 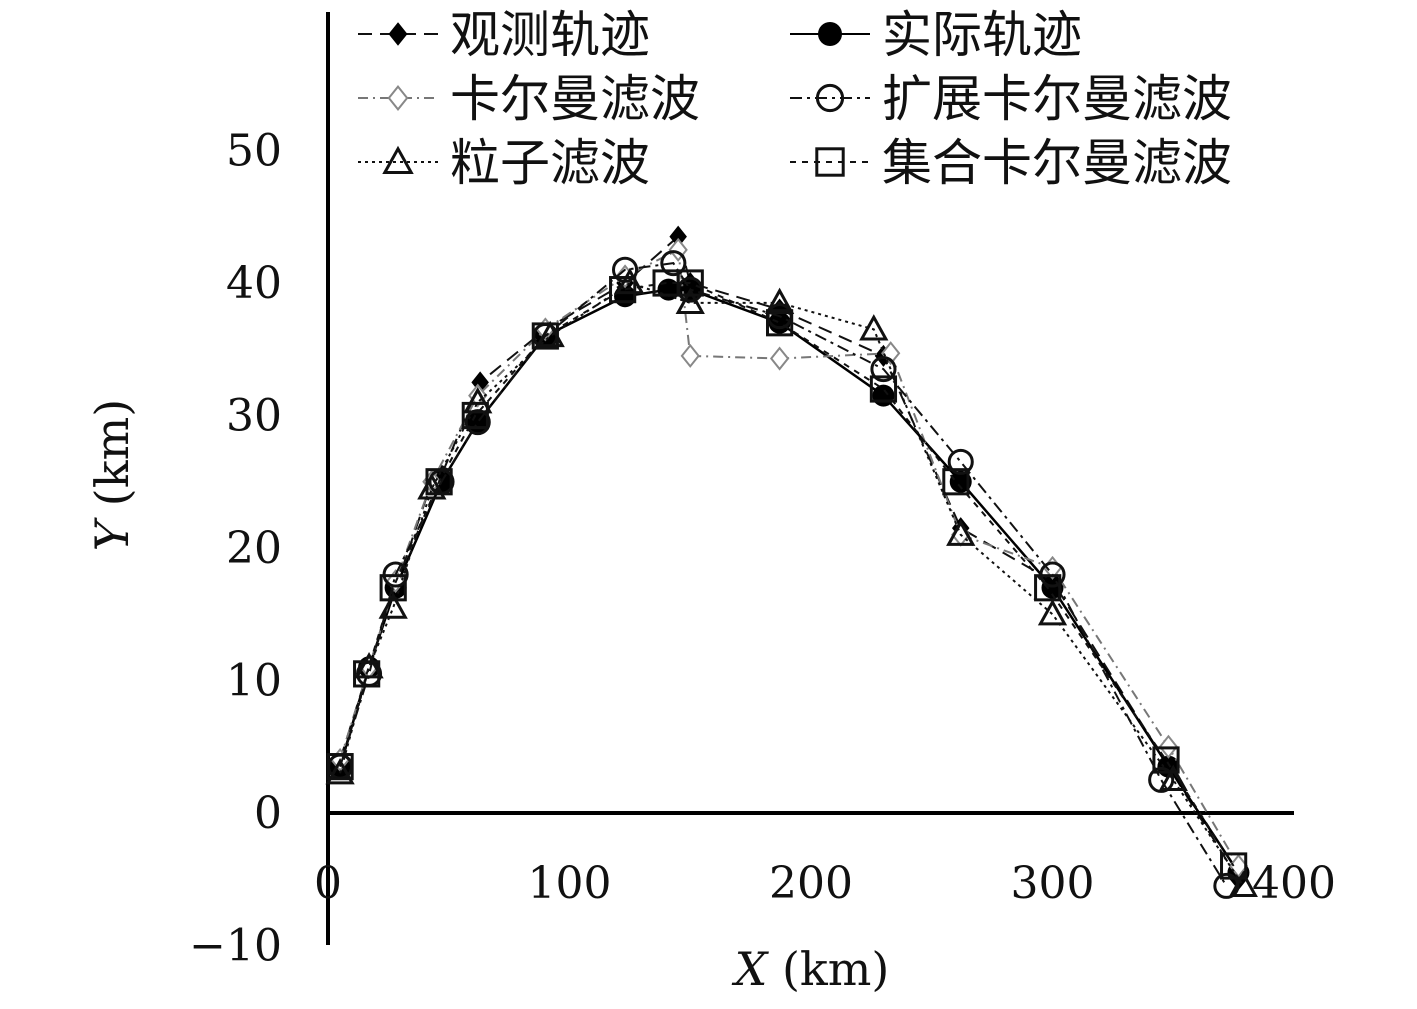 What do you see at coordinates (1057, 99) in the screenshot?
I see `legend-label: 扩展卡尔曼滤波` at bounding box center [1057, 99].